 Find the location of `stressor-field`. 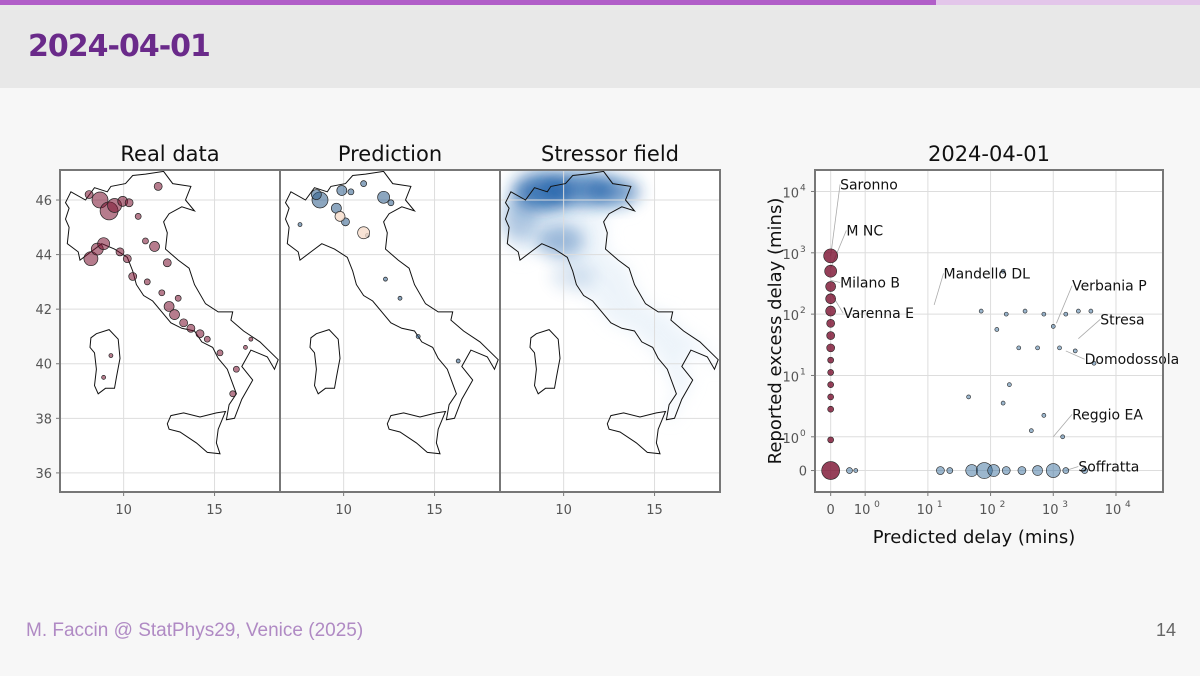

stressor-field is located at coordinates (610, 295).